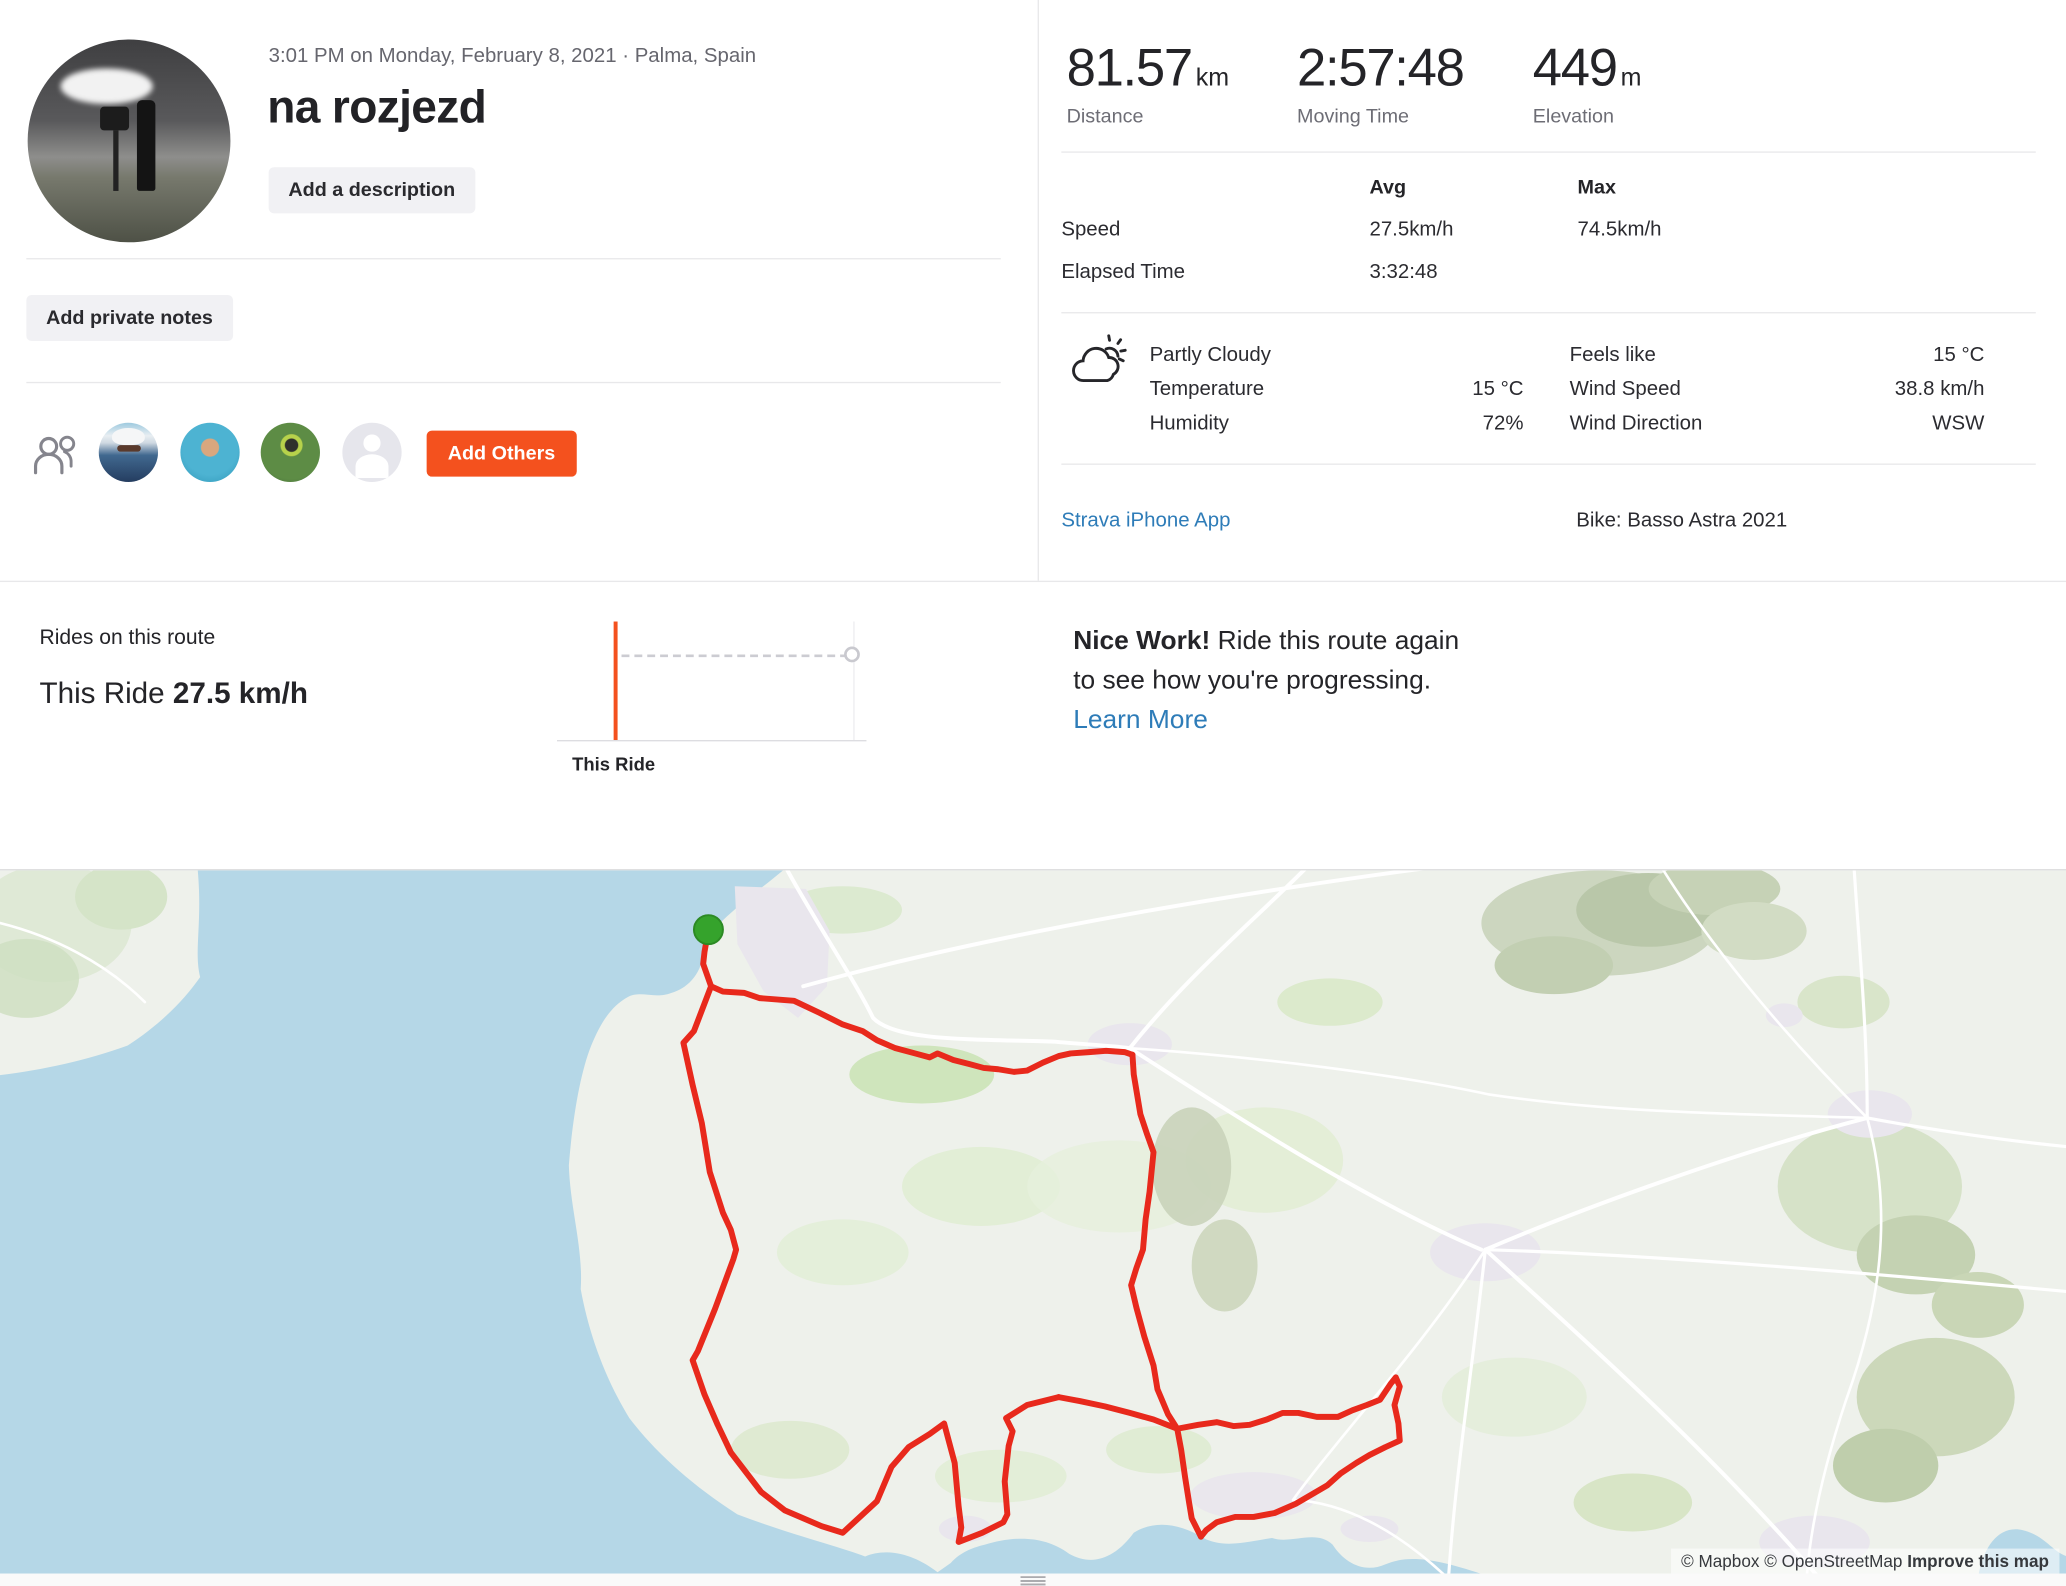 Image resolution: width=2066 pixels, height=1586 pixels. I want to click on route-rides-chart: This Ride, so click(737, 700).